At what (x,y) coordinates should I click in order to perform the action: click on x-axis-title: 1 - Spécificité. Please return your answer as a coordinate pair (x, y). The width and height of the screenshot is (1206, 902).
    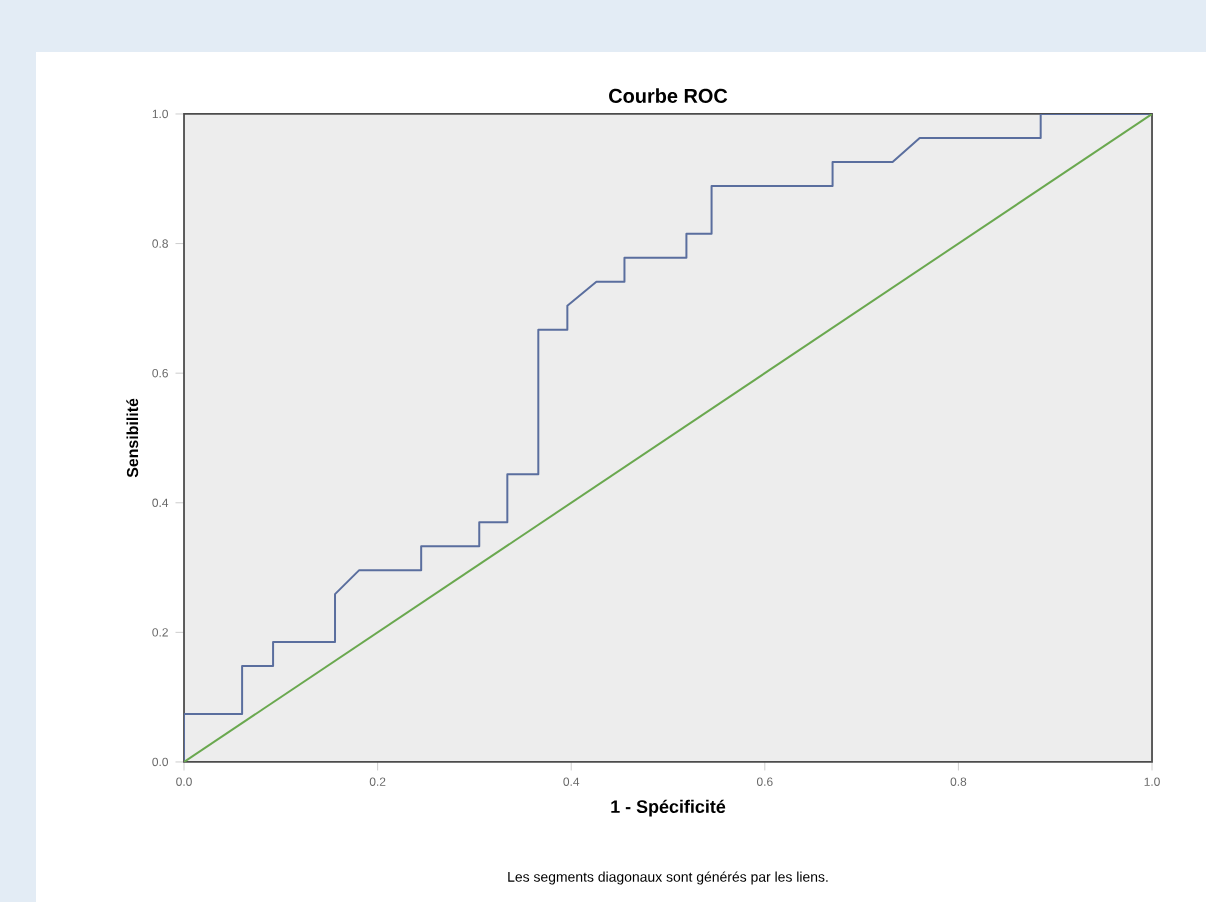
    Looking at the image, I should click on (668, 808).